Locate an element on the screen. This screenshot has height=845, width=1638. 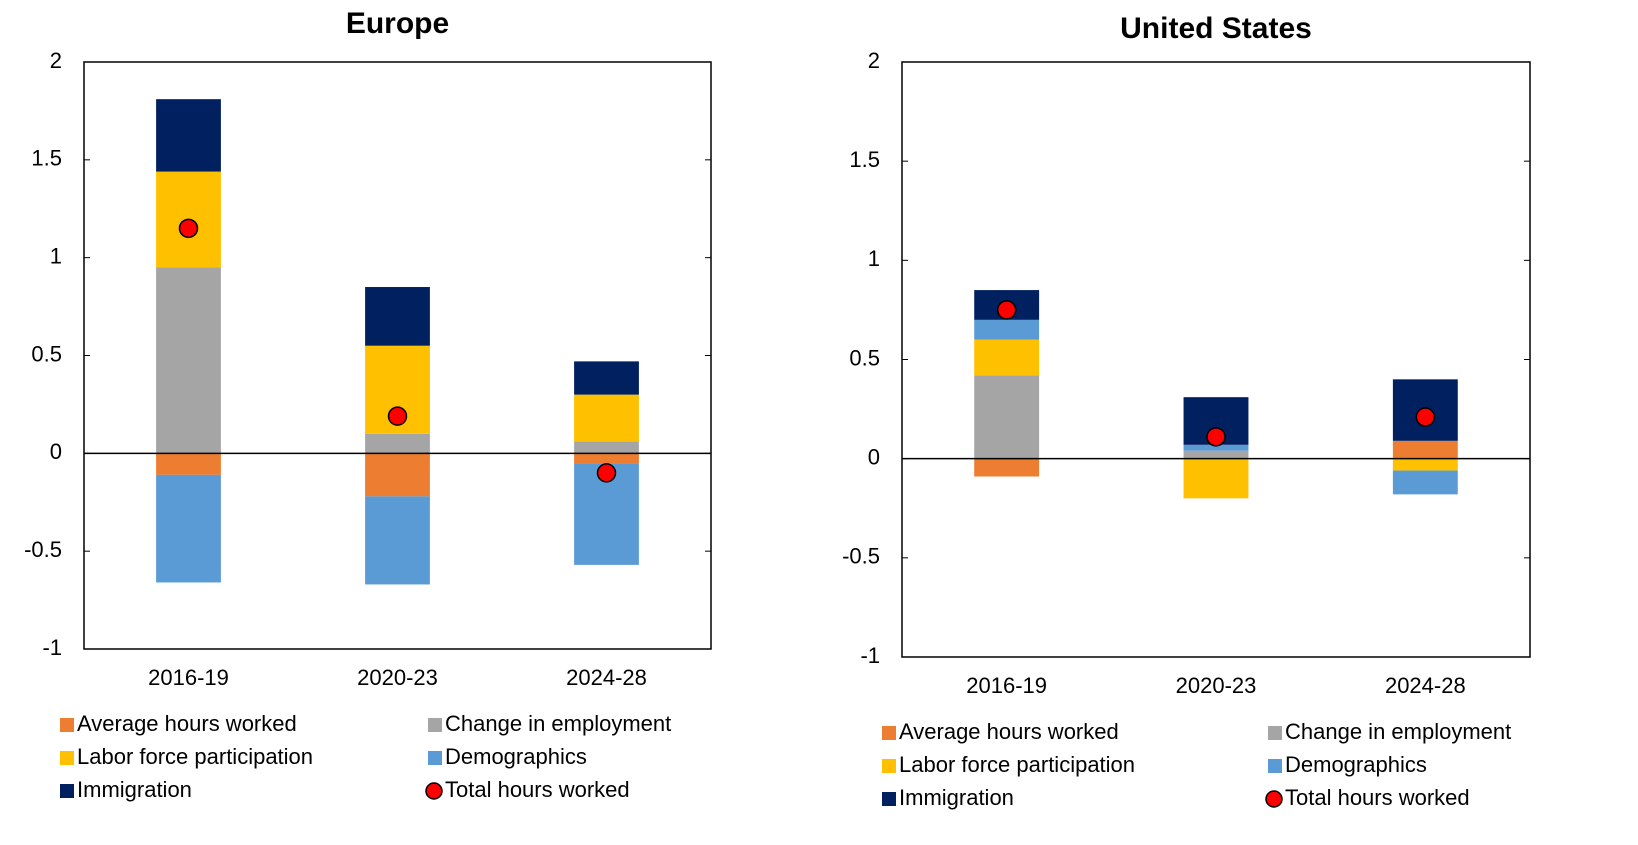
chart-title: United States is located at coordinates (1216, 28).